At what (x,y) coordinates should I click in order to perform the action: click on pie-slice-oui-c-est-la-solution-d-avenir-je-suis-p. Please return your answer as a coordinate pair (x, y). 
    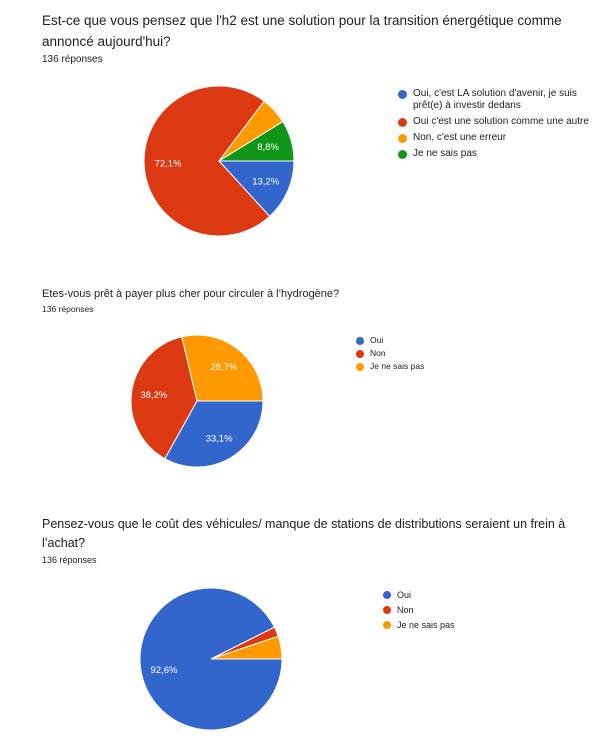
    Looking at the image, I should click on (256, 189).